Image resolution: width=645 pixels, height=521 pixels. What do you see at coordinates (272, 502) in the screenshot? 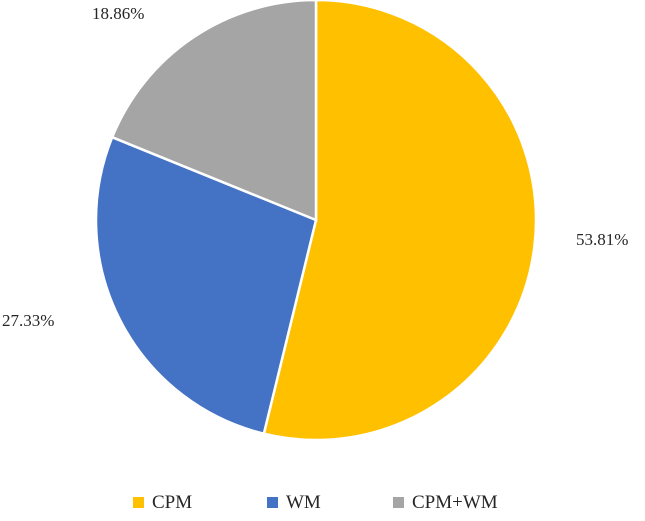
I see `legend-swatch-wm` at bounding box center [272, 502].